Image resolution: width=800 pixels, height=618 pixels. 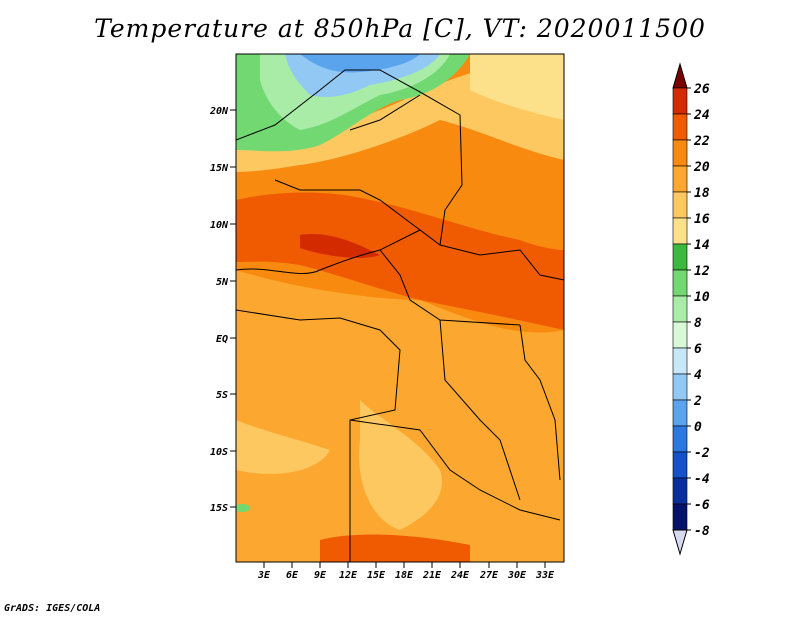 What do you see at coordinates (517, 87) in the screenshot?
I see `field-north-pale` at bounding box center [517, 87].